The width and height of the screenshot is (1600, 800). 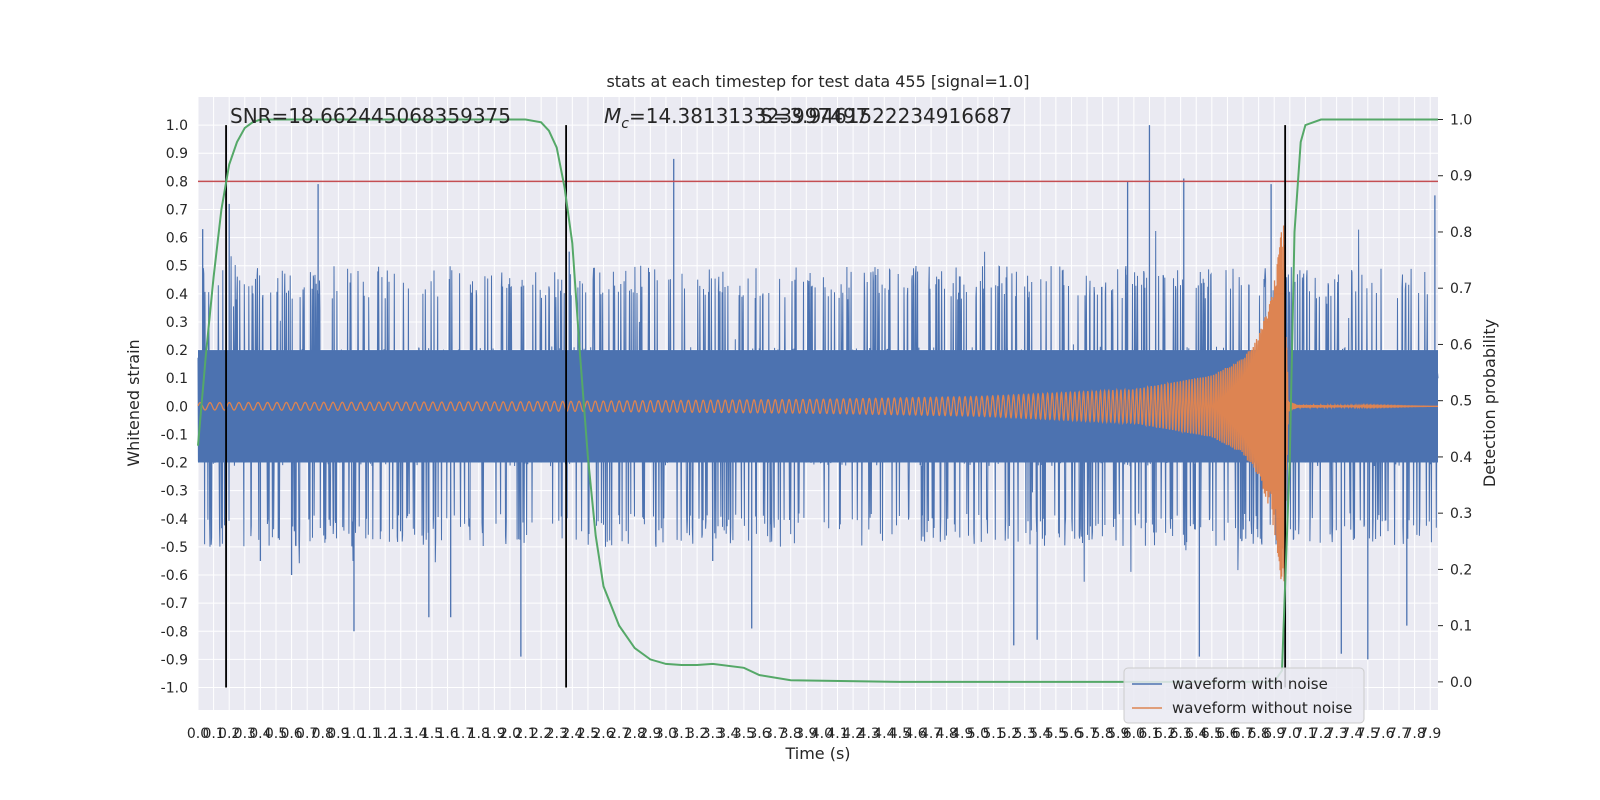 I want to click on legend-label-clean: waveform without noise, so click(x=1262, y=708).